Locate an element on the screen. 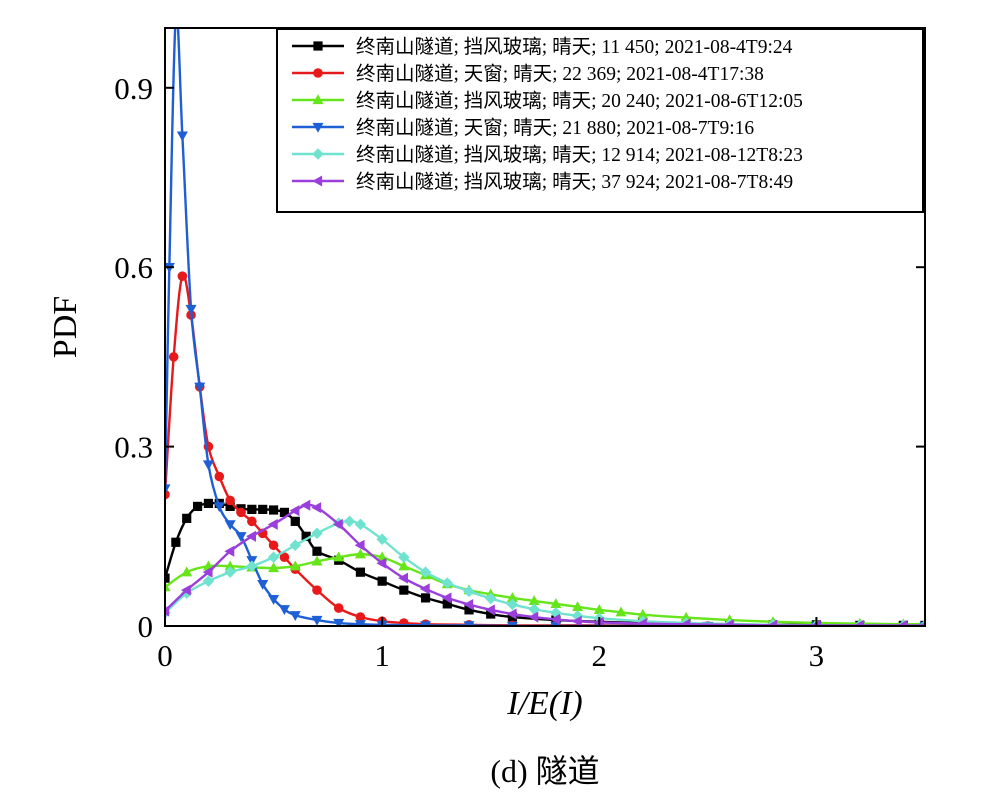  legend-item-6: 终南山隧道; 挡风玻璃; 晴天; 37 924; 2021-08-7T8:49 is located at coordinates (542, 182).